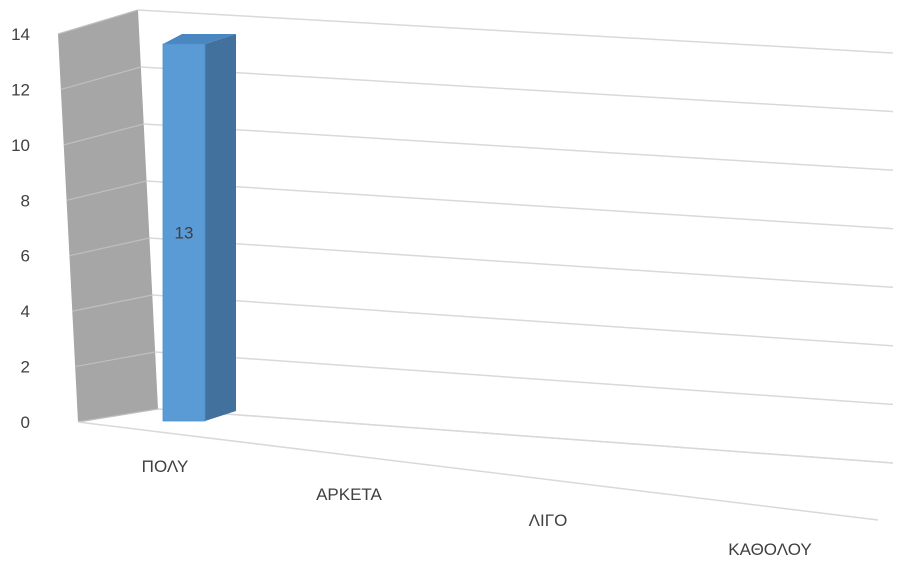 This screenshot has height=561, width=913. I want to click on bar, so click(199, 228).